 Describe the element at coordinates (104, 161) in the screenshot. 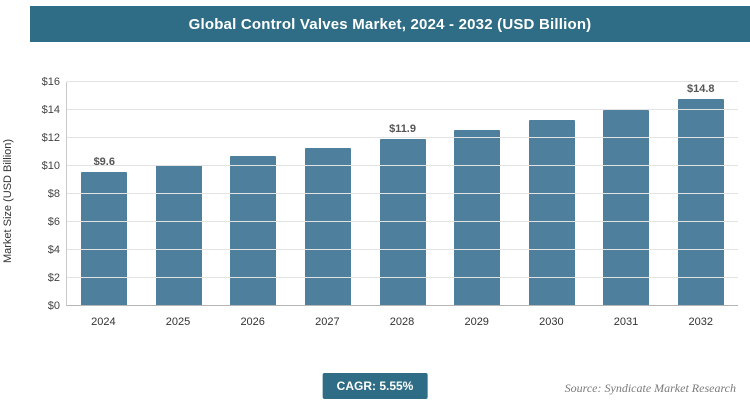

I see `bar-value-label: $9.6` at that location.